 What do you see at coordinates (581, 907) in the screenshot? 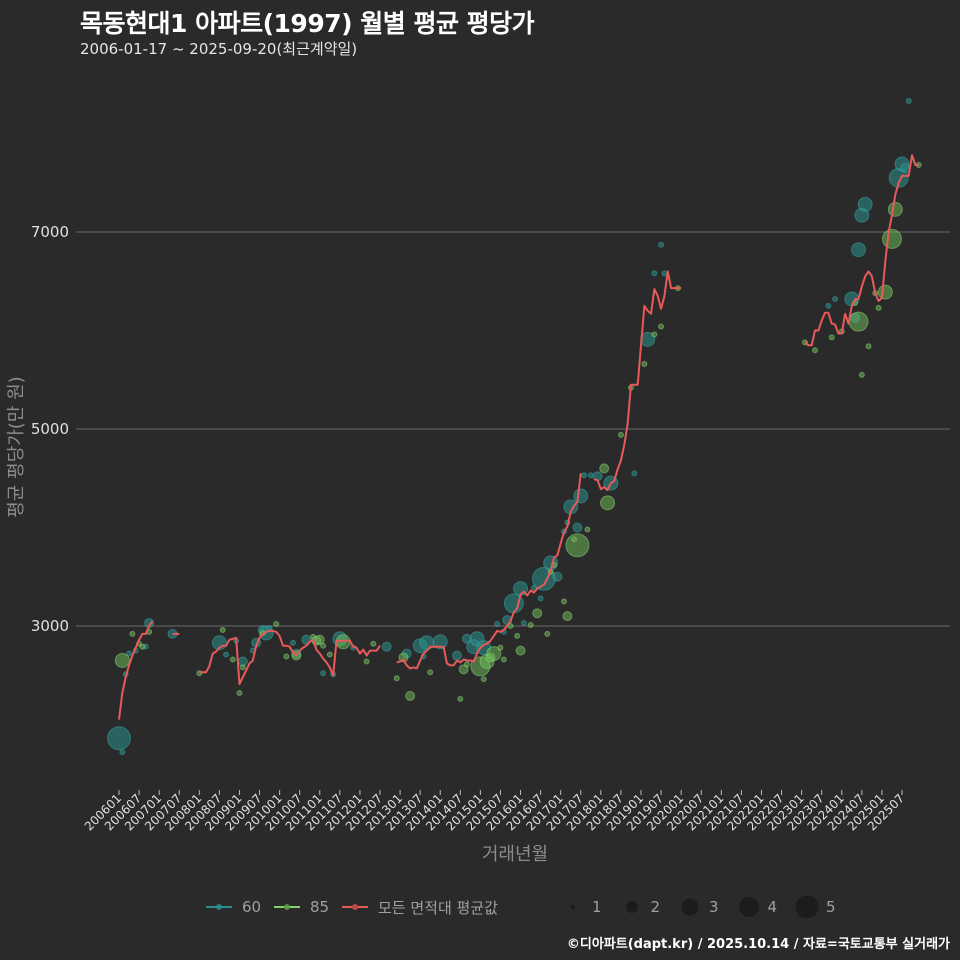
I see `size-legend-item: 1` at bounding box center [581, 907].